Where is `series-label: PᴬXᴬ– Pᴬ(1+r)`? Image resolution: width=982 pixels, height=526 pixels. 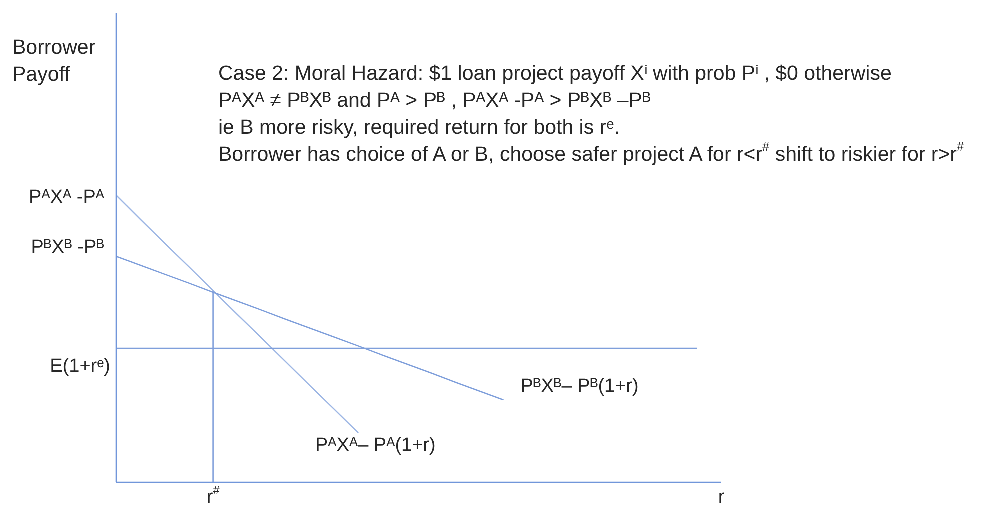
series-label: PᴬXᴬ– Pᴬ(1+r) is located at coordinates (376, 445).